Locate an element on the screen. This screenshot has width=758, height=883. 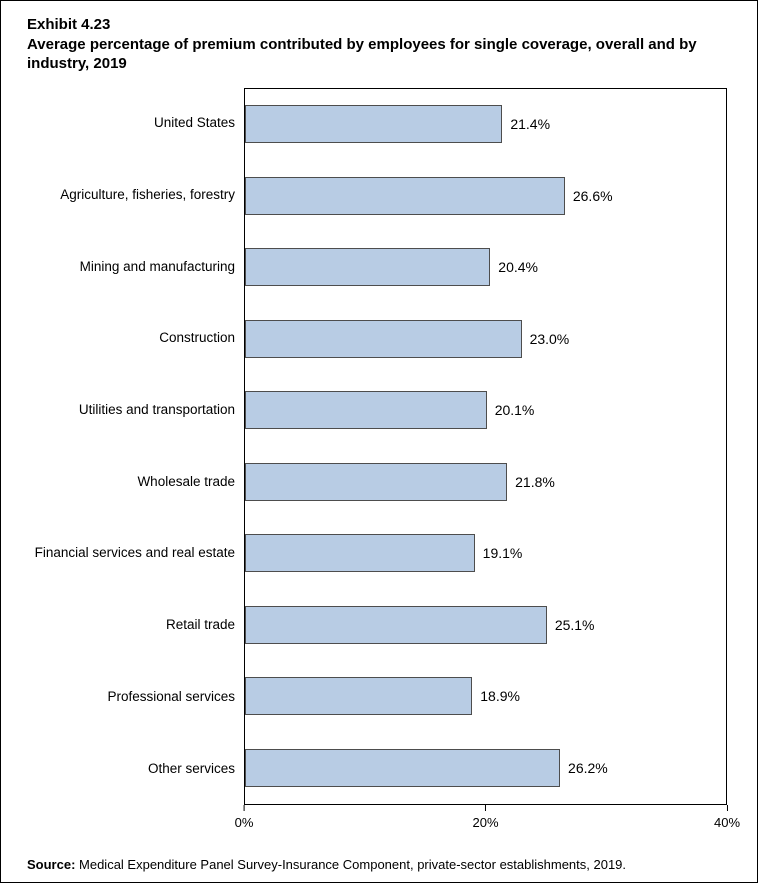
tick-label: 20% is located at coordinates (485, 822).